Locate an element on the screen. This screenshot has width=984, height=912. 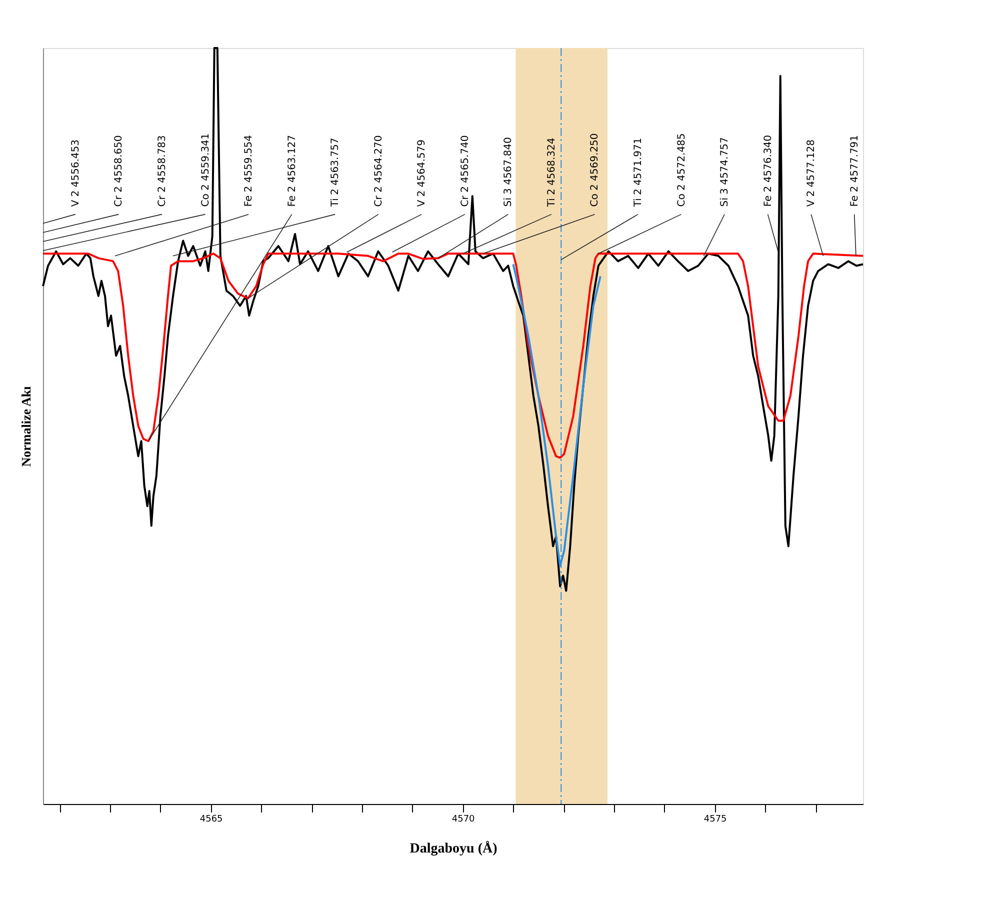
x-tick-label: 4565 is located at coordinates (211, 819).